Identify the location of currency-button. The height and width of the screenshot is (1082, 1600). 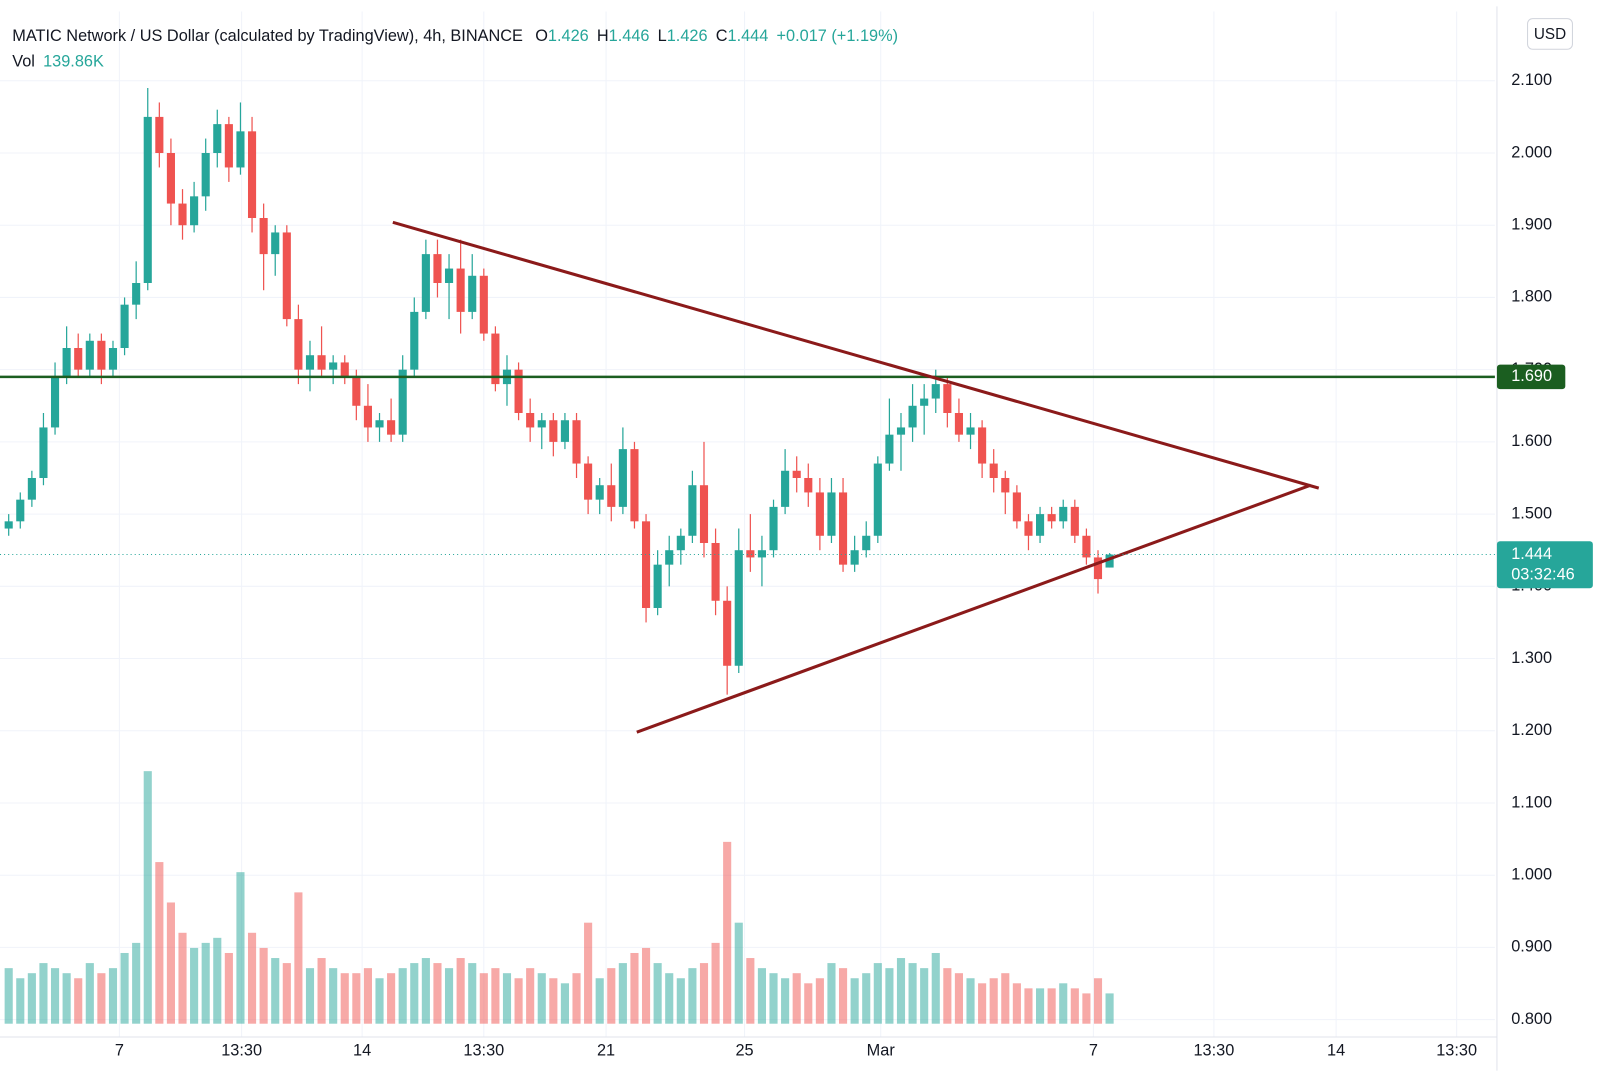
(1550, 34).